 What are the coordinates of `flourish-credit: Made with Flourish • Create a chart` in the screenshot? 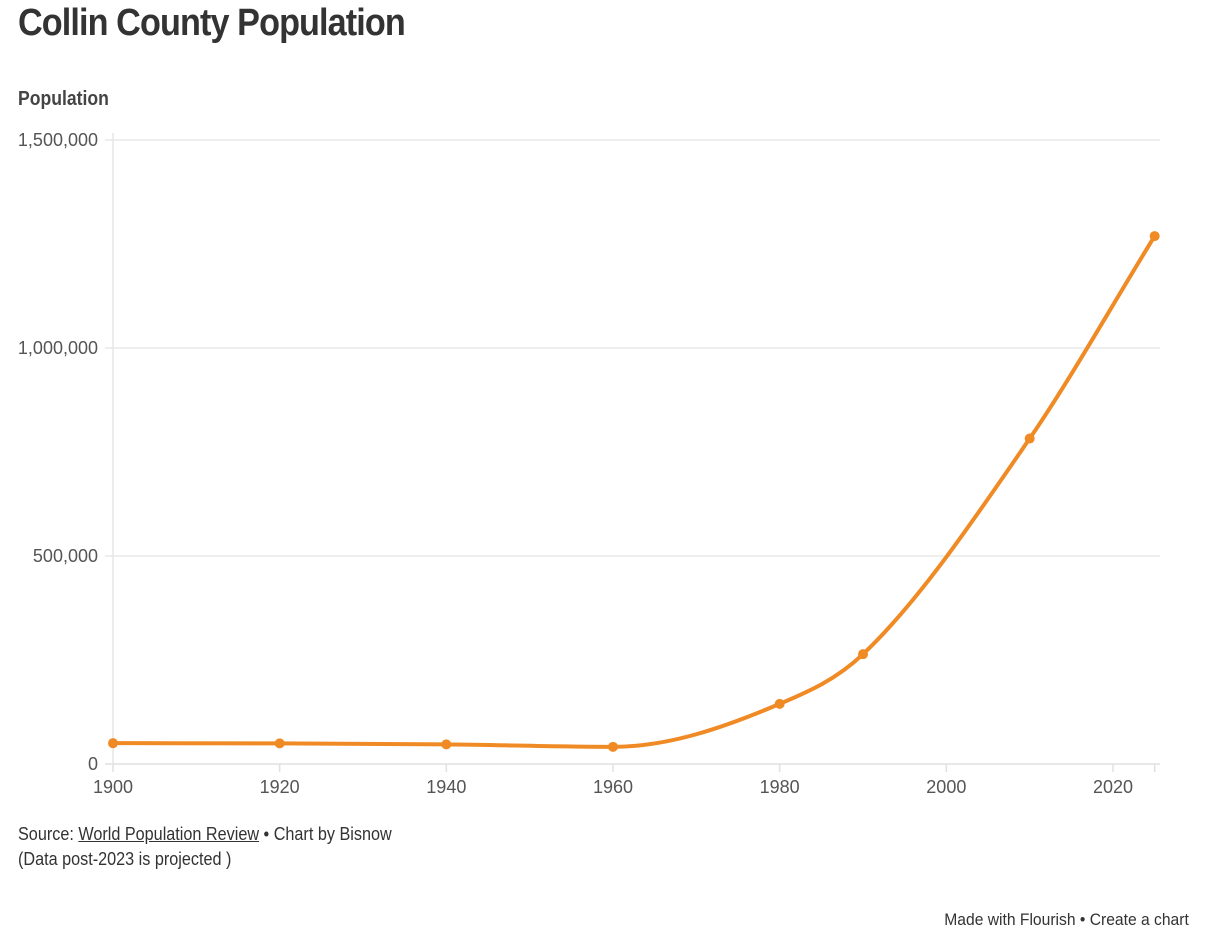 It's located at (1066, 920).